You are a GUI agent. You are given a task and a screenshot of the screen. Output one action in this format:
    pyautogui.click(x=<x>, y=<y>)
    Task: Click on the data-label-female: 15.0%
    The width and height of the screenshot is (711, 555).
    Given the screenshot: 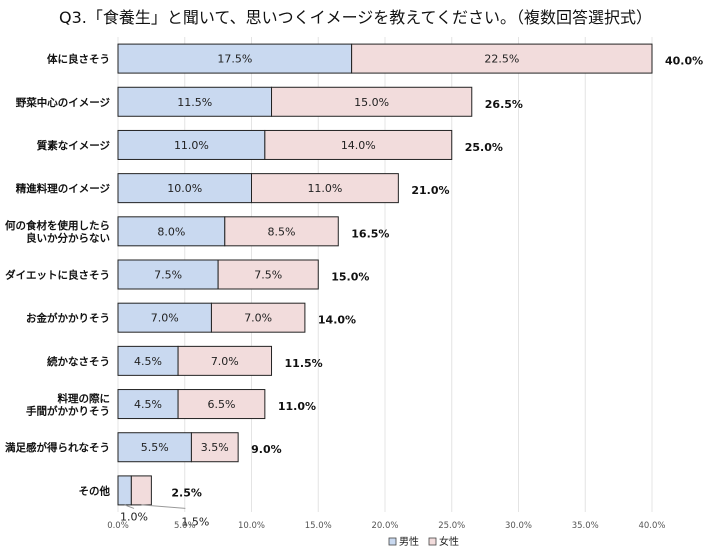 What is the action you would take?
    pyautogui.click(x=371, y=102)
    